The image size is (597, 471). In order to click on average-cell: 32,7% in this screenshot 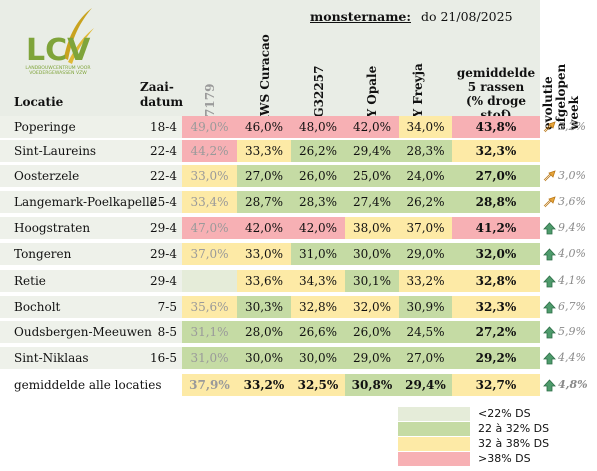, I will do `click(496, 385)`.